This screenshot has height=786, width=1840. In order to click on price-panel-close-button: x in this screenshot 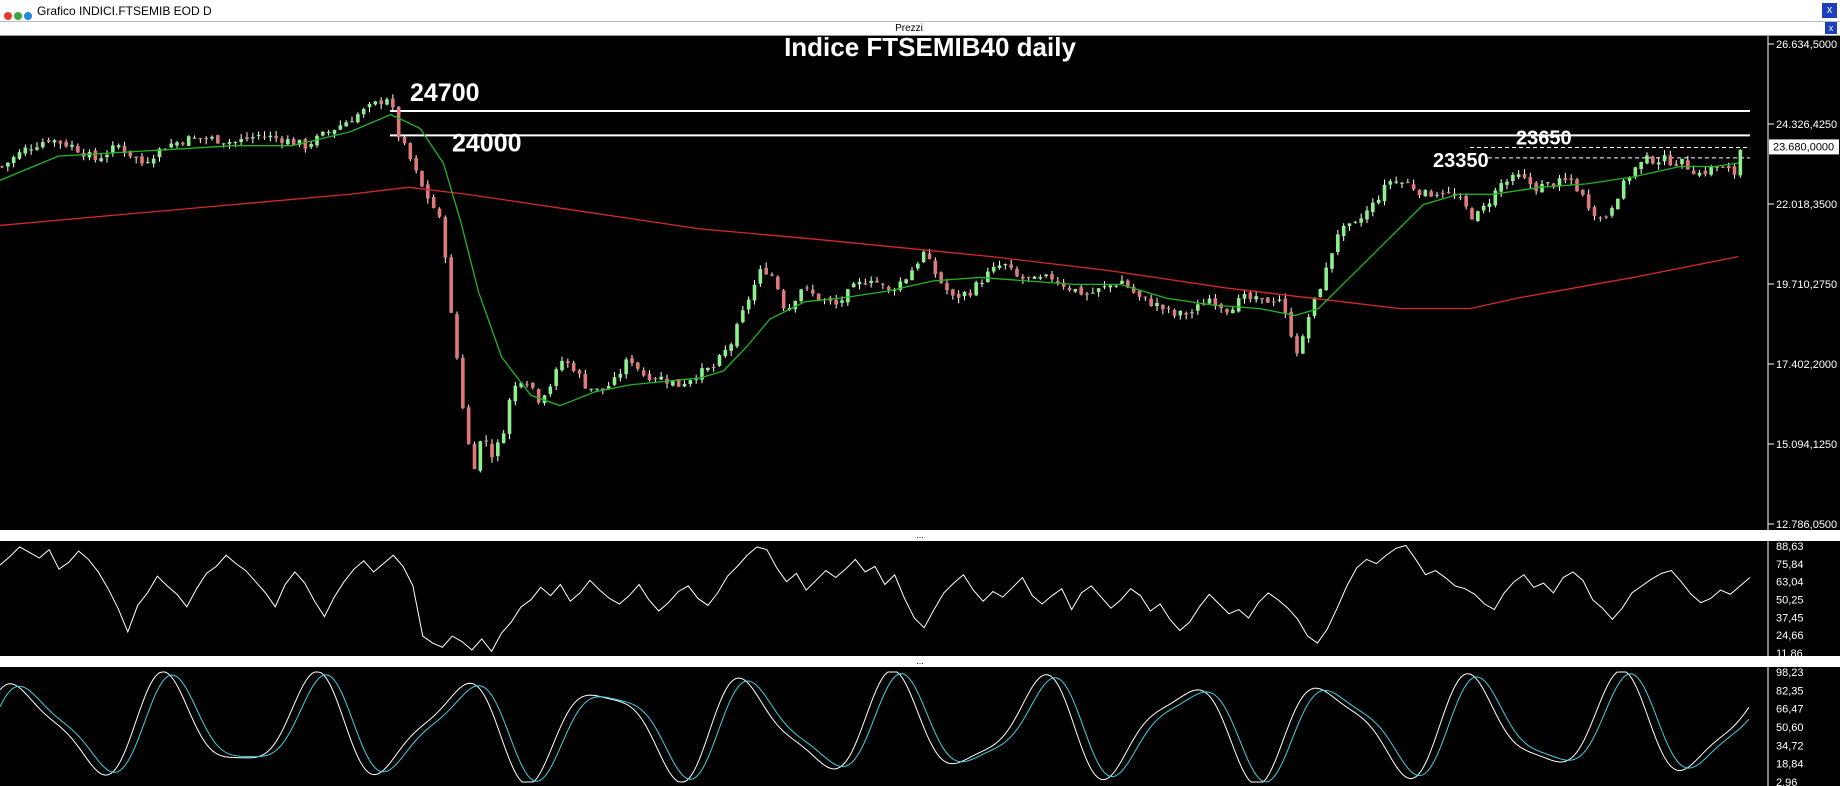, I will do `click(1831, 28)`.